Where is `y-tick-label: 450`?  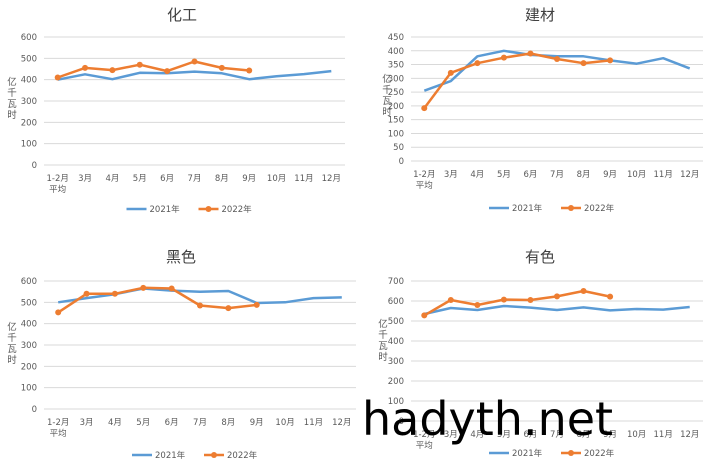
y-tick-label: 450 is located at coordinates (396, 38).